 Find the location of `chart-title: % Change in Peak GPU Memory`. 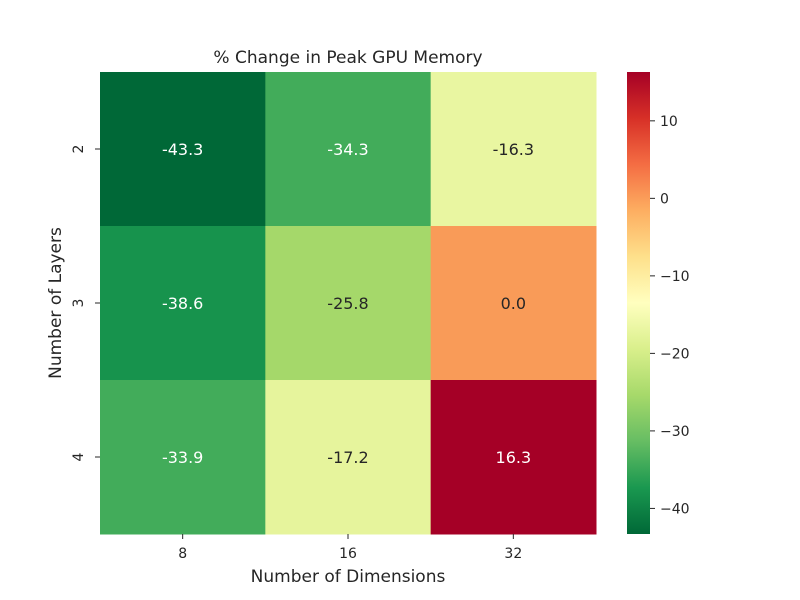

chart-title: % Change in Peak GPU Memory is located at coordinates (347, 58).